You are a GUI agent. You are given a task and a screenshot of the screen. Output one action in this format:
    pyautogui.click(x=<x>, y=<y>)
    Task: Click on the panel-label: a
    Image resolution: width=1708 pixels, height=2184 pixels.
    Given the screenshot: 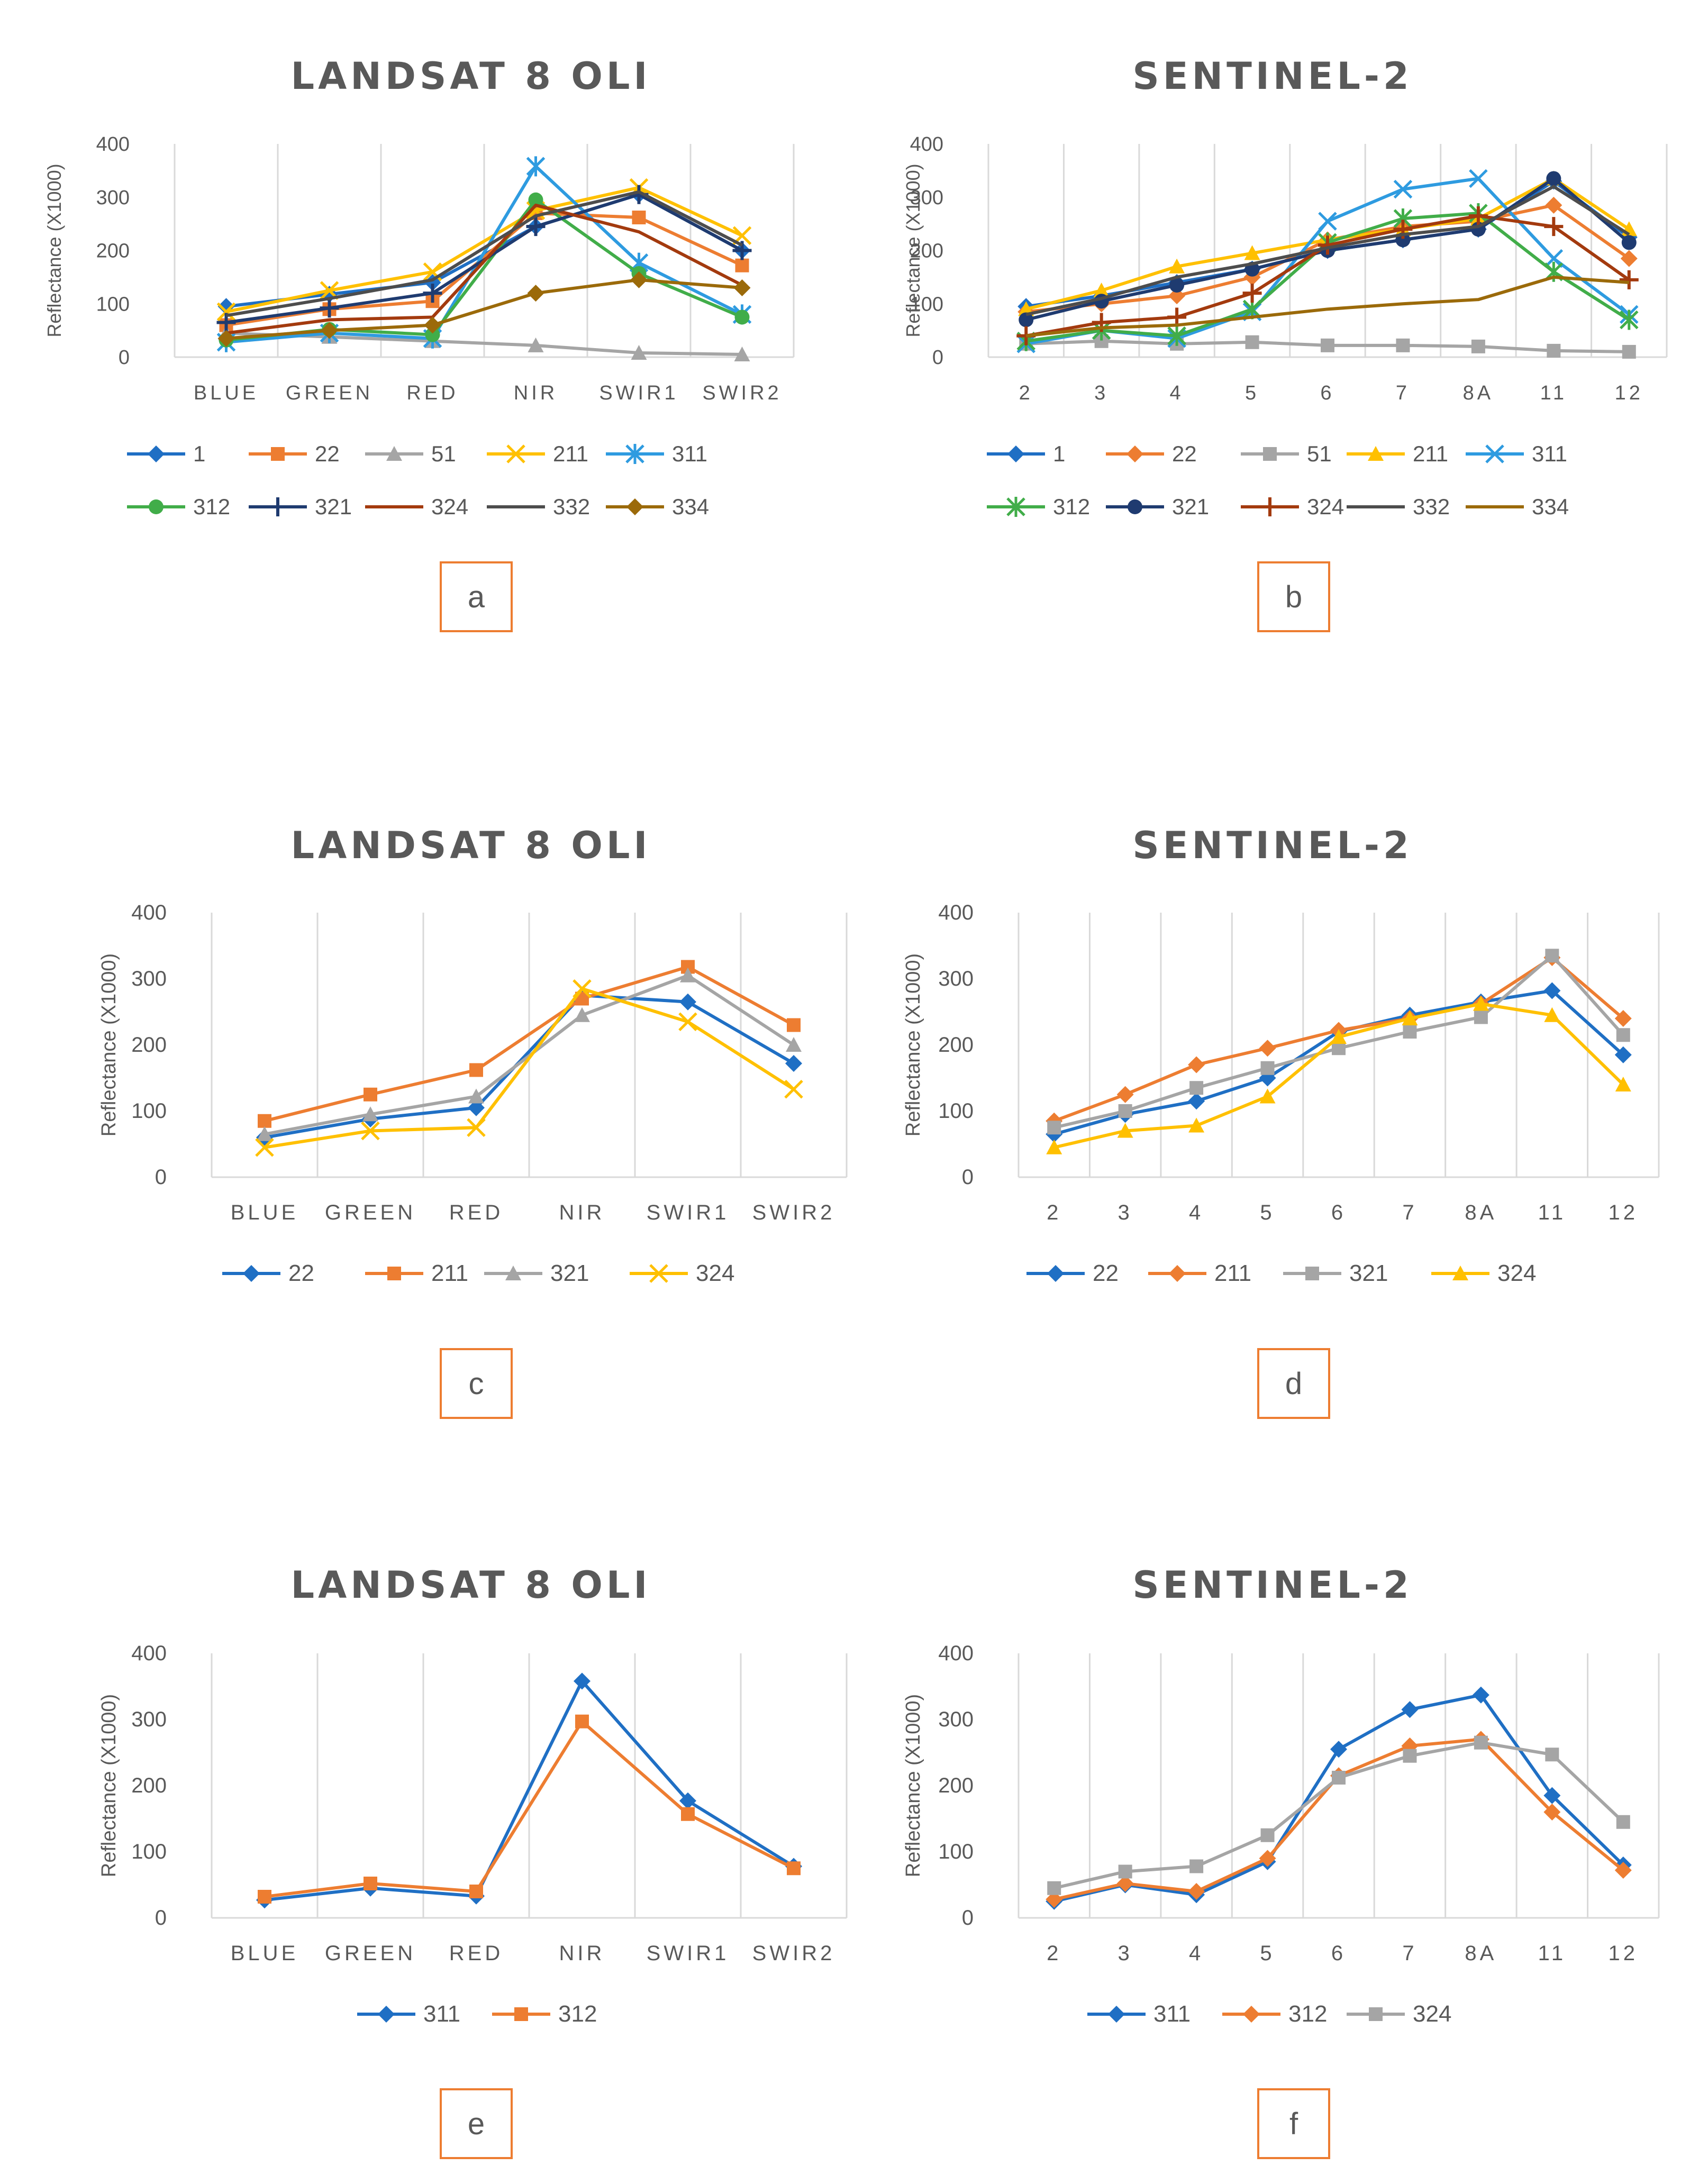 What is the action you would take?
    pyautogui.click(x=476, y=597)
    